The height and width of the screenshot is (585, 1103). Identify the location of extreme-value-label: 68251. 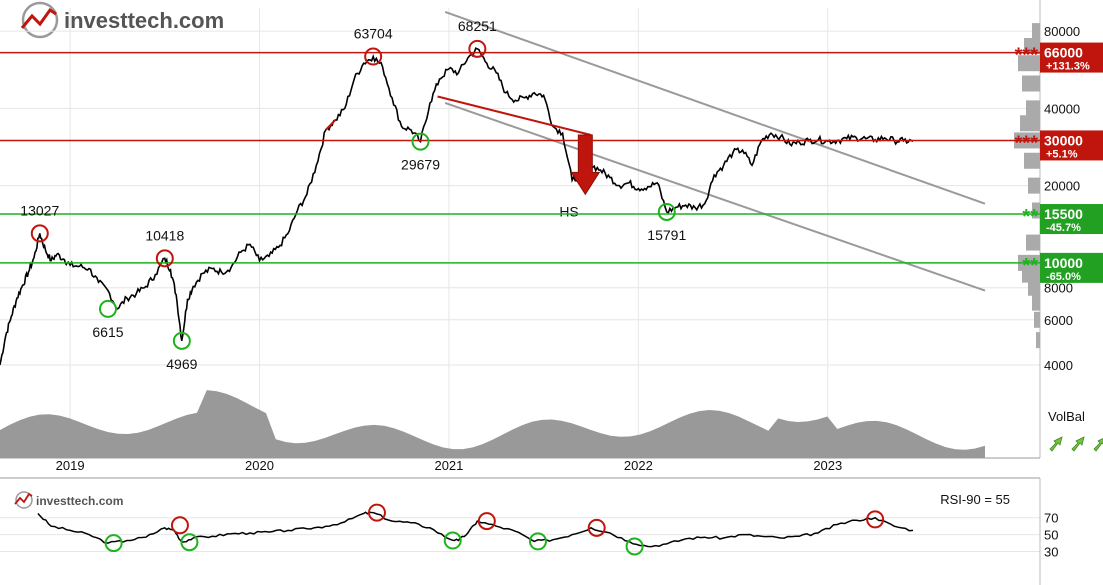
(477, 26).